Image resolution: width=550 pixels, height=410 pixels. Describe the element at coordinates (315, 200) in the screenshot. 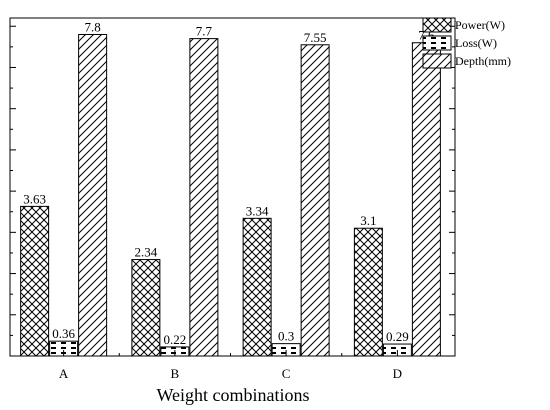

I see `bar-diagonal-C` at that location.